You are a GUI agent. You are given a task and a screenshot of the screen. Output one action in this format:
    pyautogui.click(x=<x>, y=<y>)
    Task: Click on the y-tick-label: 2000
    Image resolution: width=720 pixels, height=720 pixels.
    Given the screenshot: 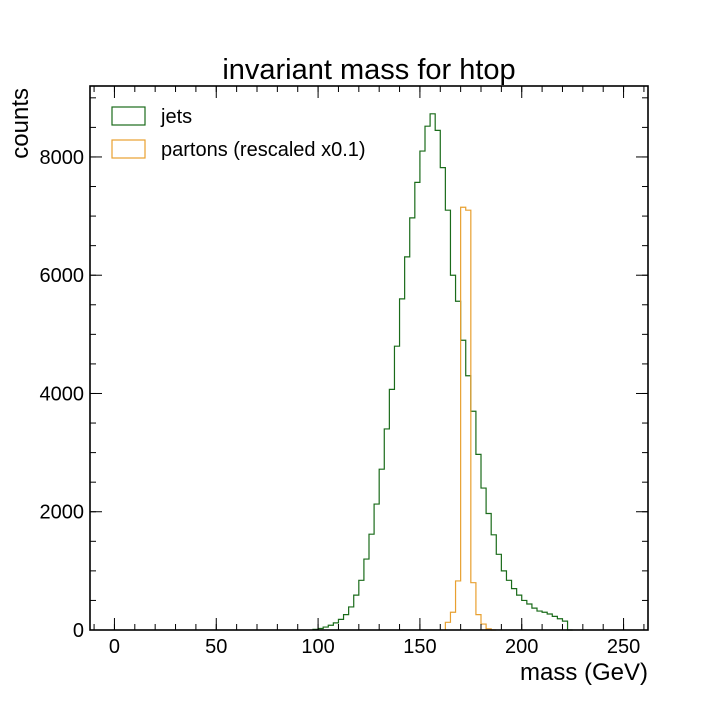 What is the action you would take?
    pyautogui.click(x=62, y=513)
    